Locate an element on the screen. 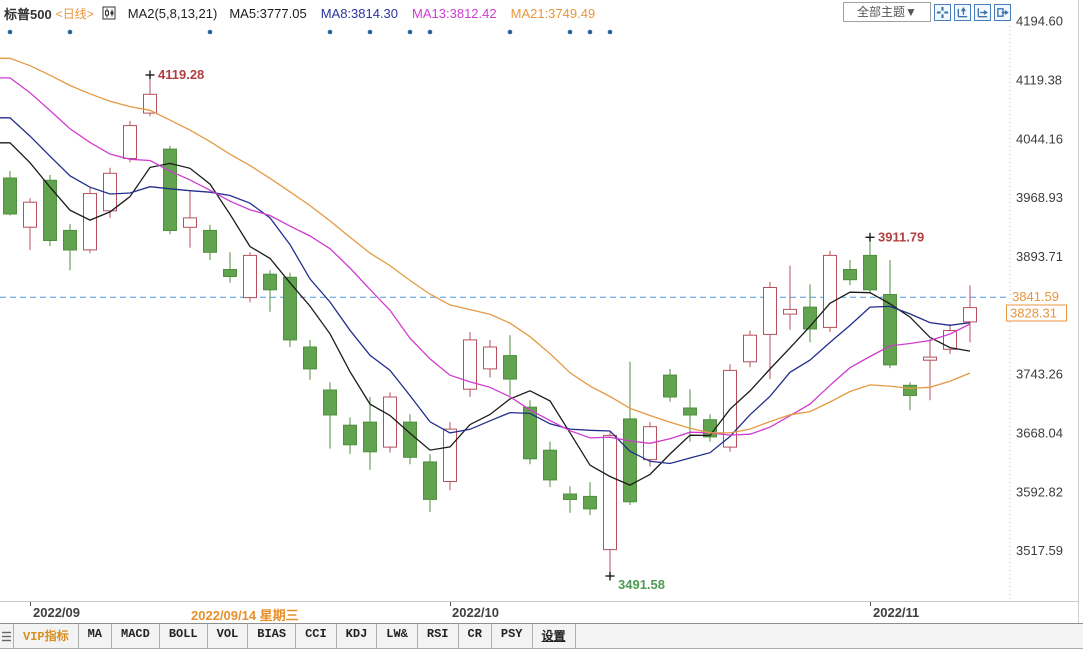  theme-dropdown: 全部主题▼ is located at coordinates (887, 12).